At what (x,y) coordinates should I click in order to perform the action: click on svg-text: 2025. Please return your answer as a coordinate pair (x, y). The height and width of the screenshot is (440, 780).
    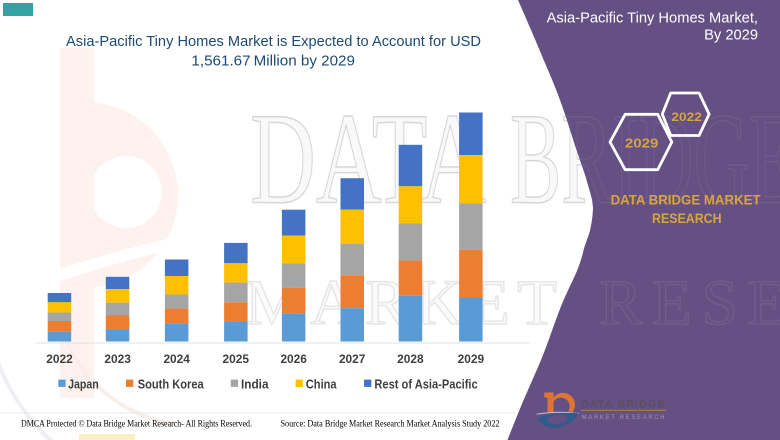
    Looking at the image, I should click on (236, 359).